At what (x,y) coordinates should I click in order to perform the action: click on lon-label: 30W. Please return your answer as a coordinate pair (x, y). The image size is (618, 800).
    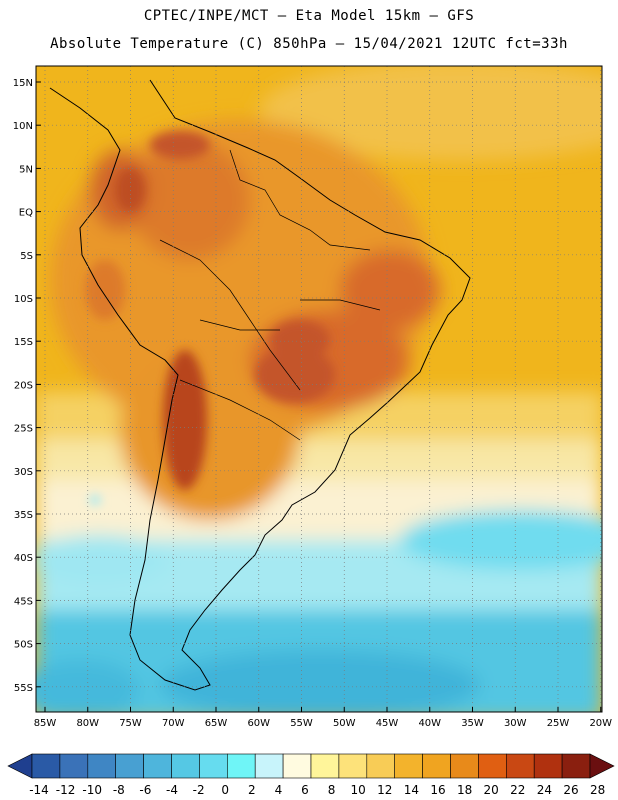
    Looking at the image, I should click on (515, 723).